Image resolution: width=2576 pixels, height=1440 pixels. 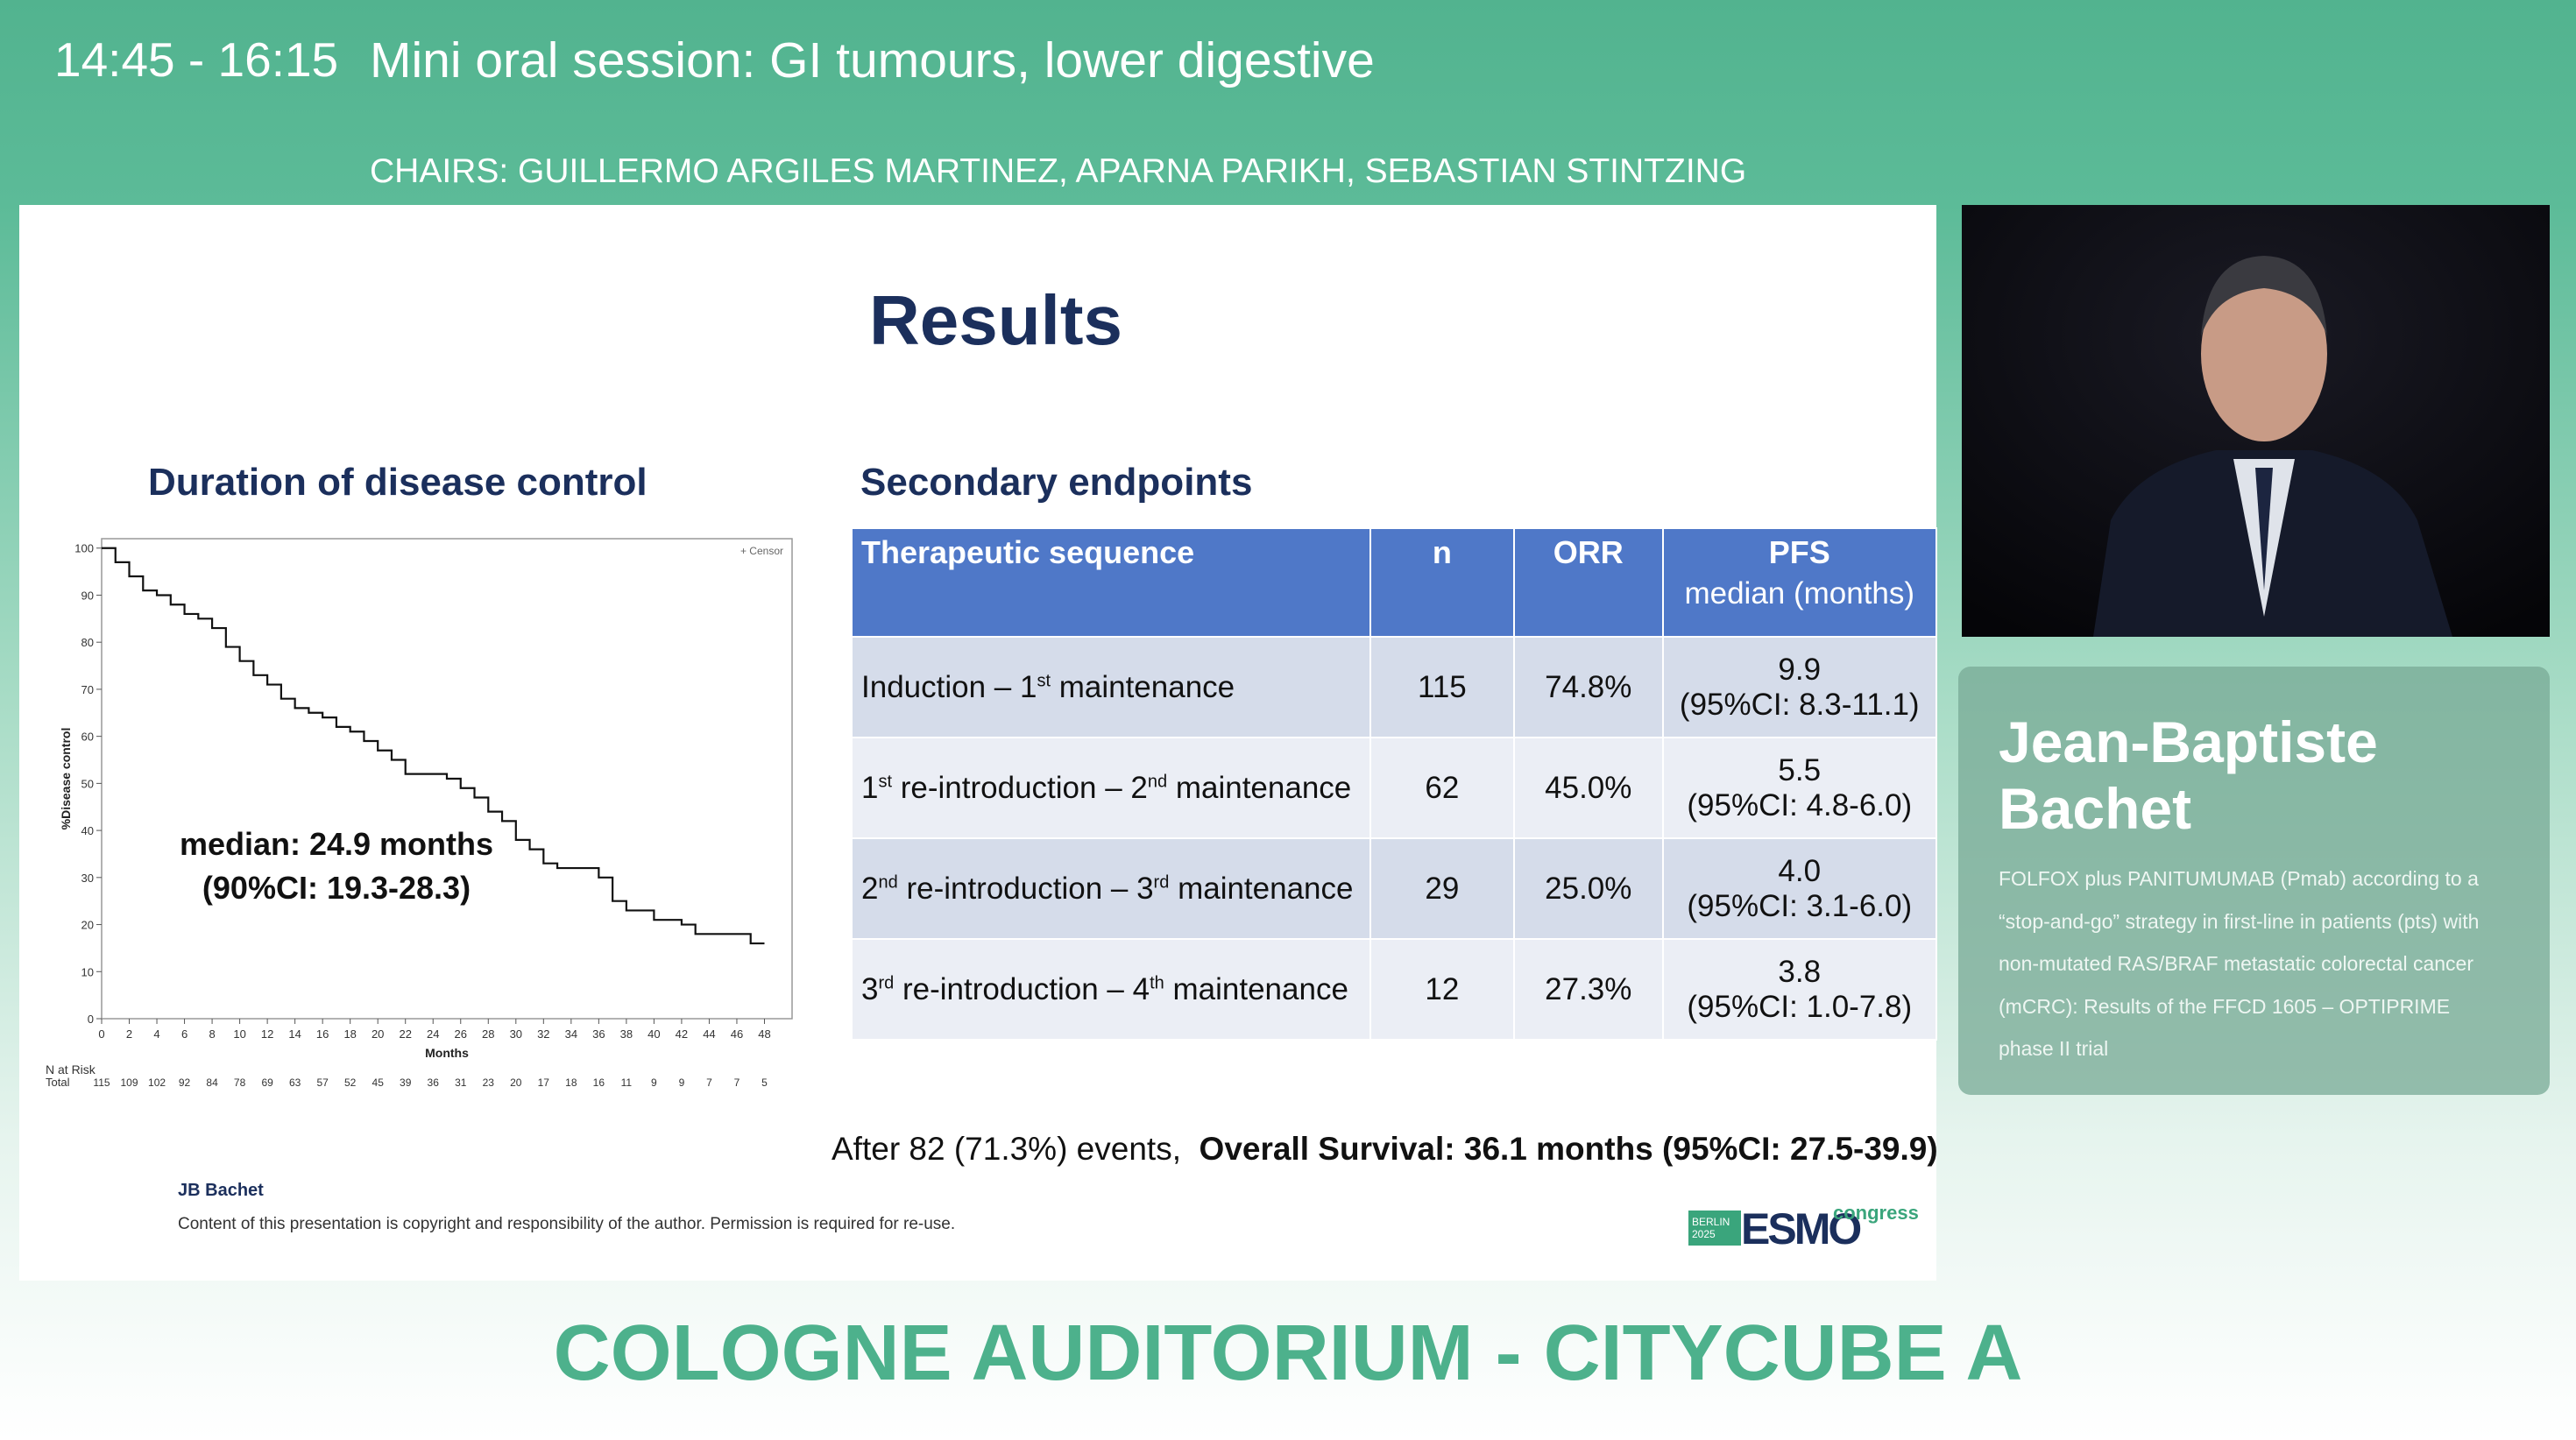 What do you see at coordinates (84, 548) in the screenshot?
I see `y-tick-label: 100` at bounding box center [84, 548].